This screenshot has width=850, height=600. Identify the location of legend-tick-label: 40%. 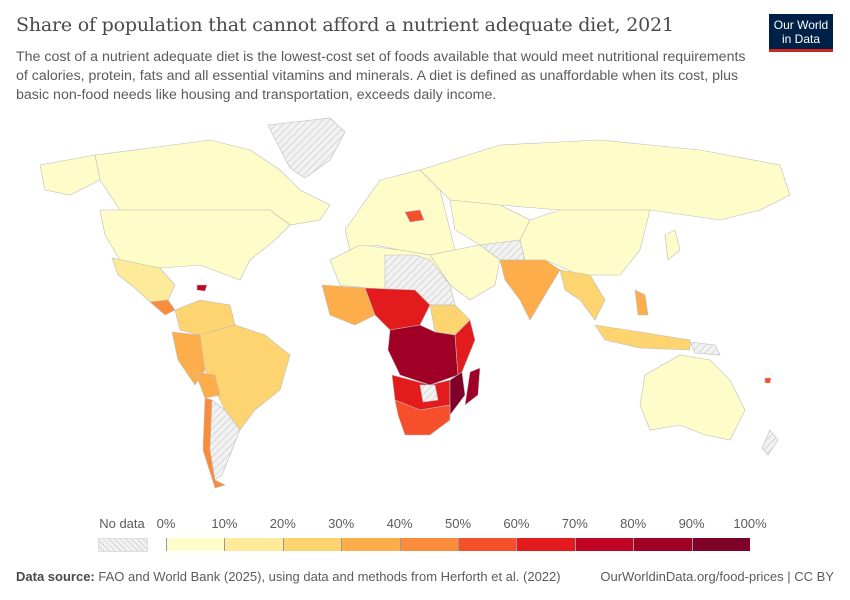
(399, 523).